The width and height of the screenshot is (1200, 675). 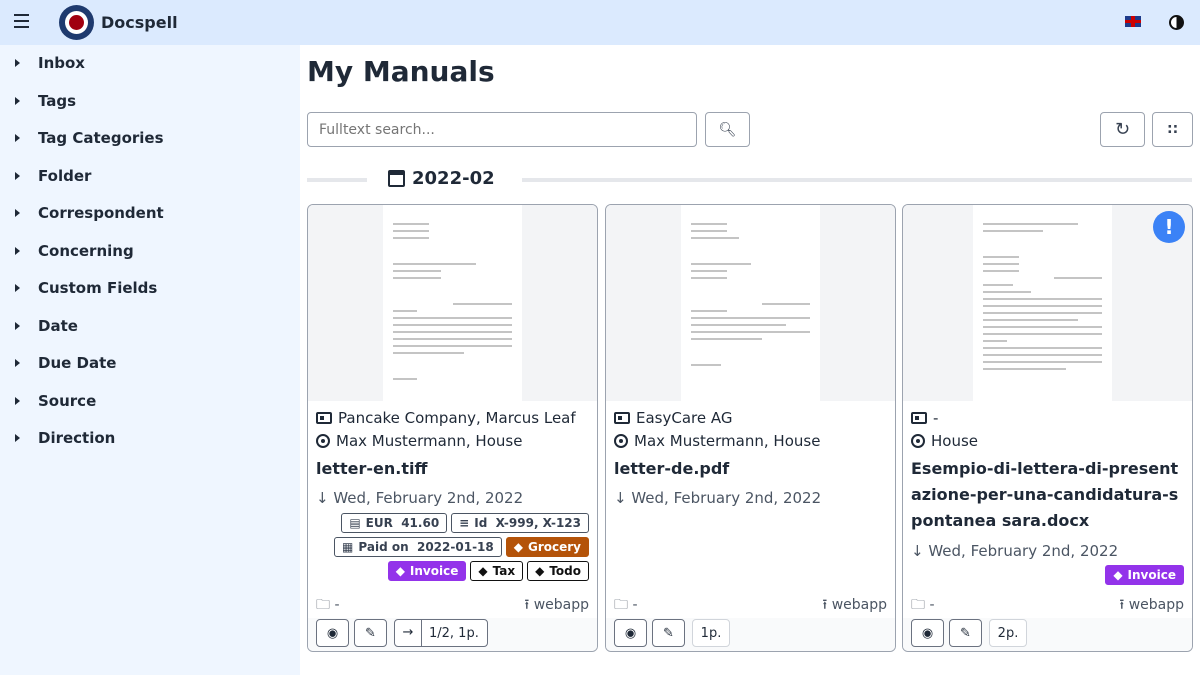 I want to click on concerning: Max Mustermann, House, so click(x=717, y=441).